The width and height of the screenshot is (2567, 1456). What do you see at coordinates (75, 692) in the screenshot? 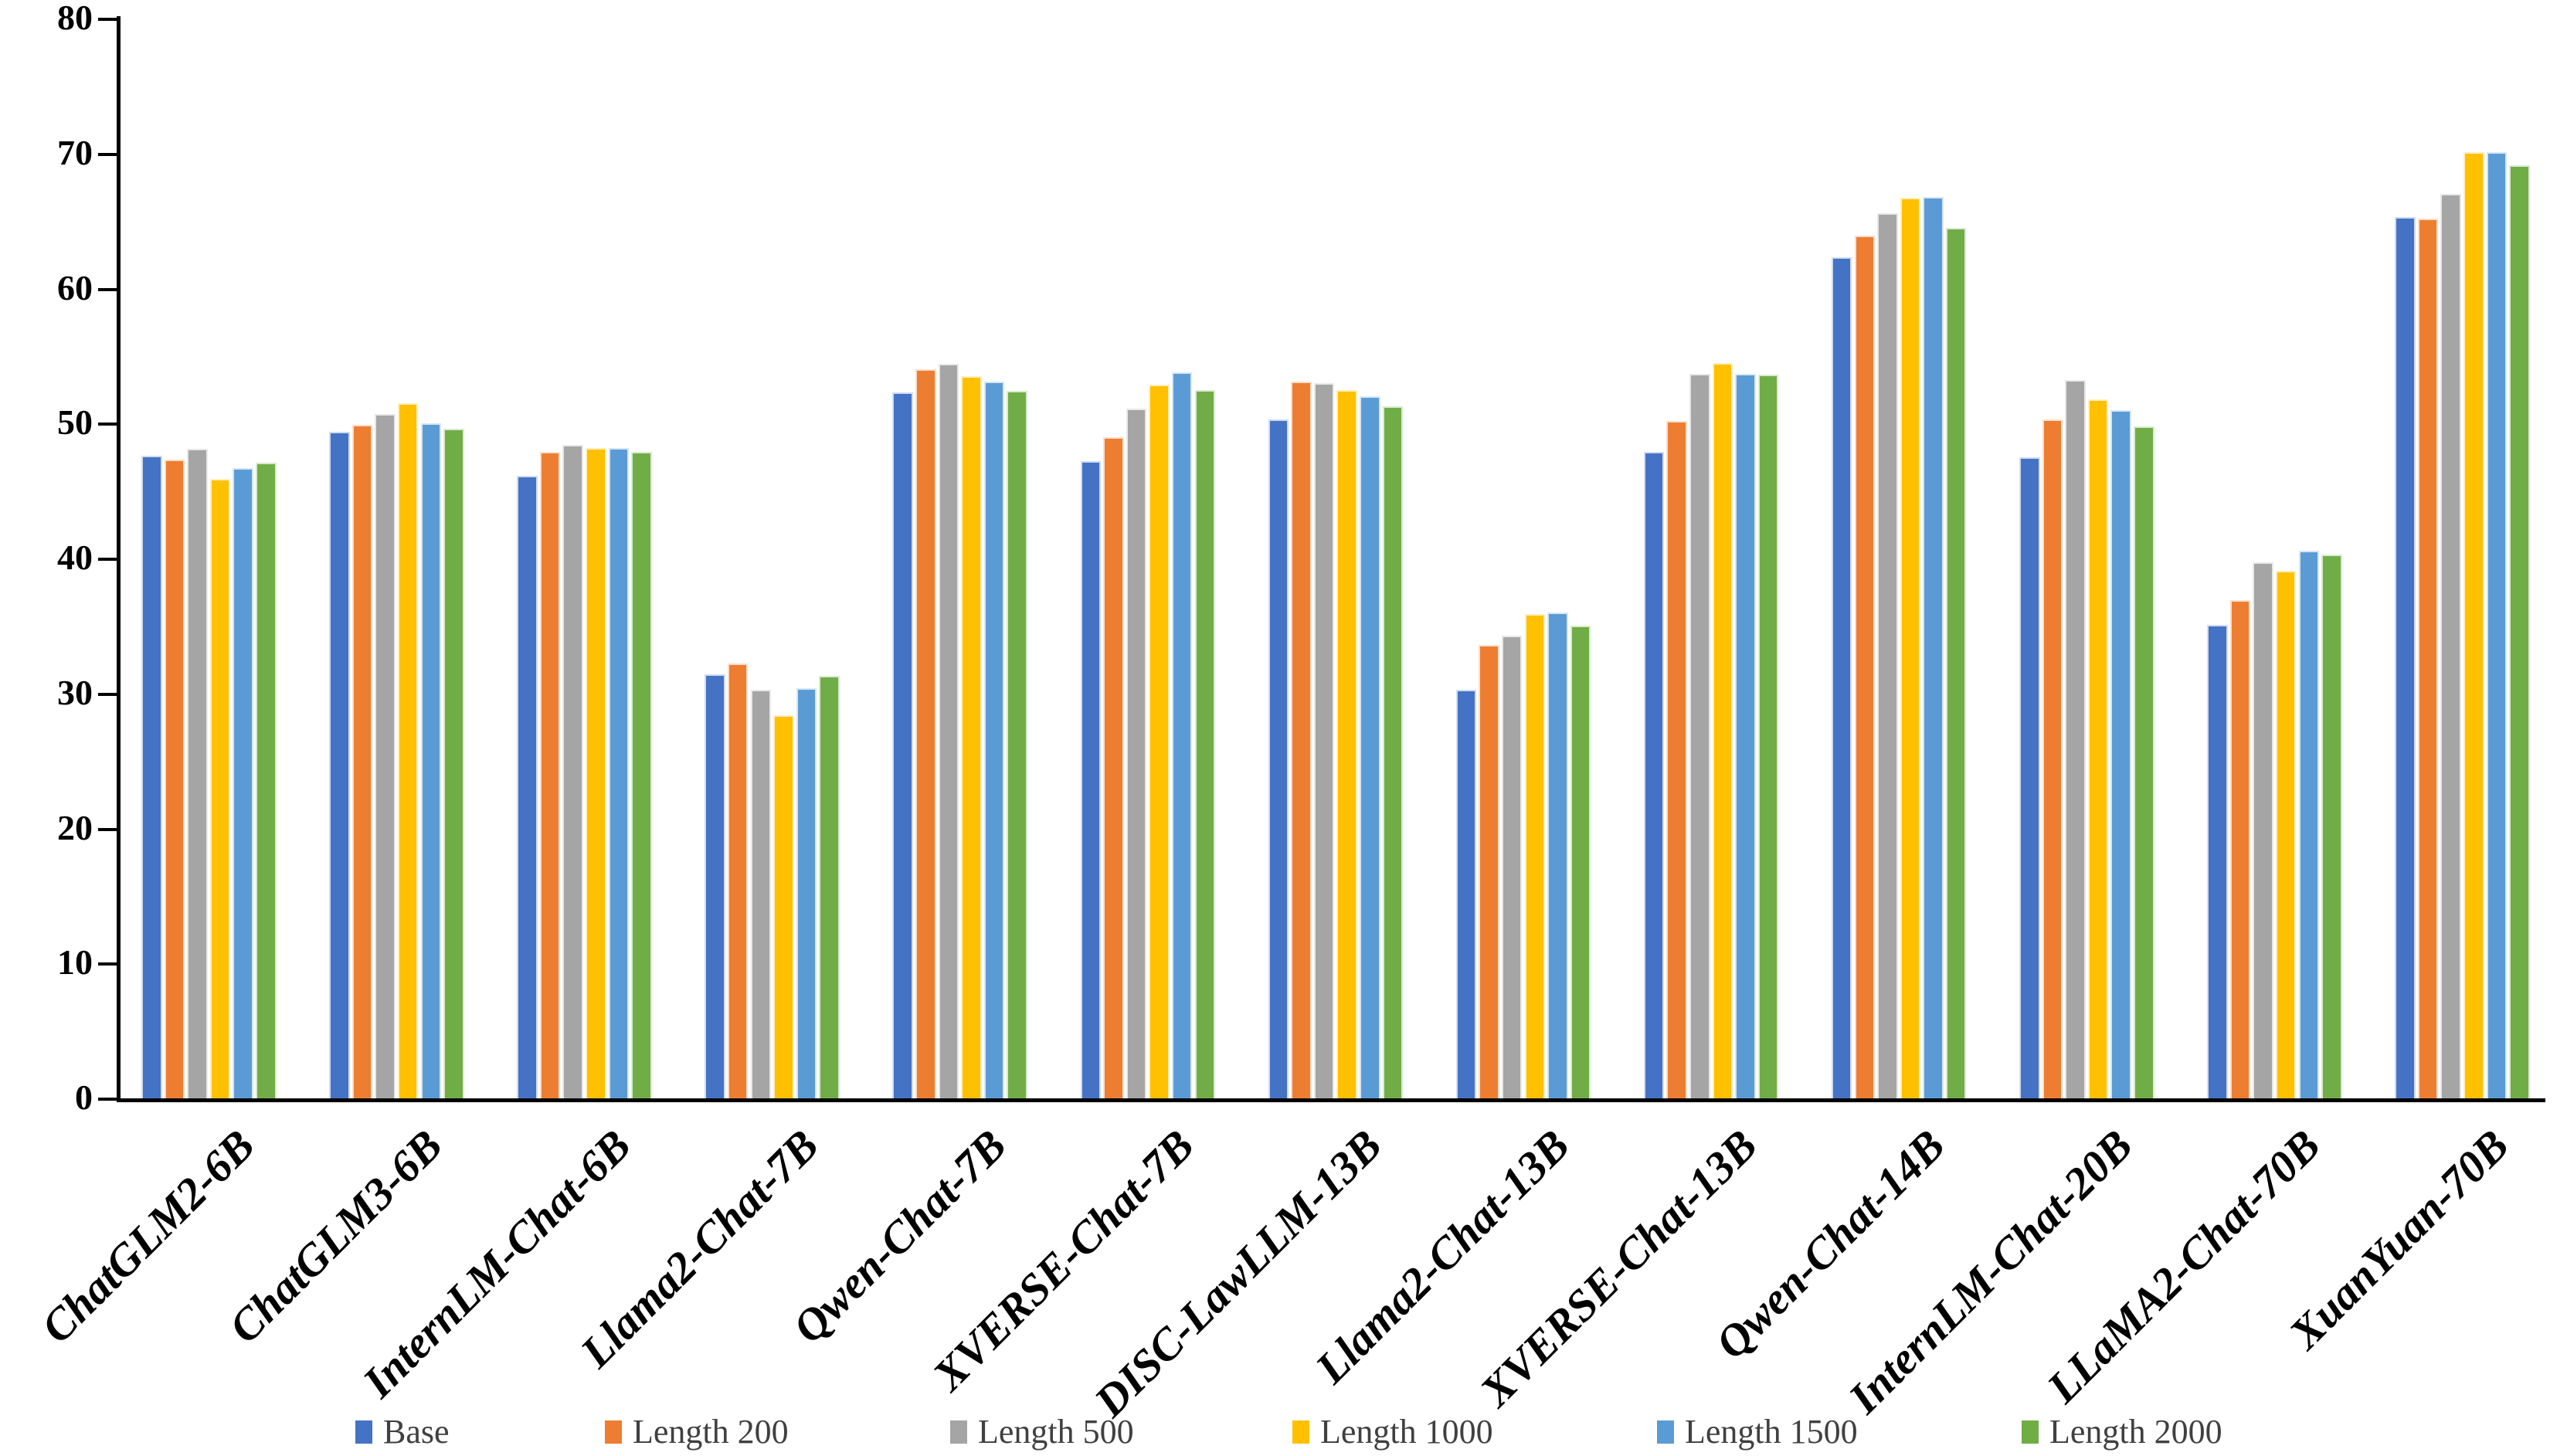
I see `y-tick-label: 30` at bounding box center [75, 692].